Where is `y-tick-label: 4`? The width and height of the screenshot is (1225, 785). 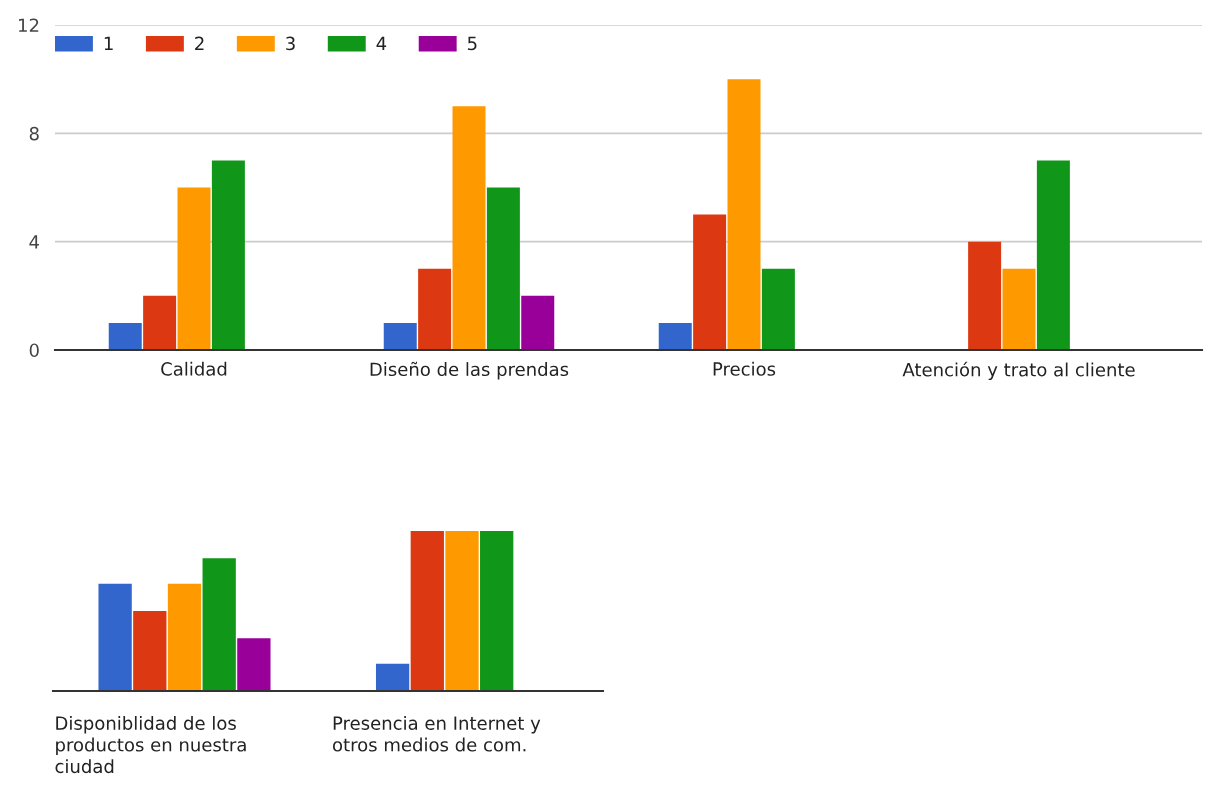 y-tick-label: 4 is located at coordinates (34, 242).